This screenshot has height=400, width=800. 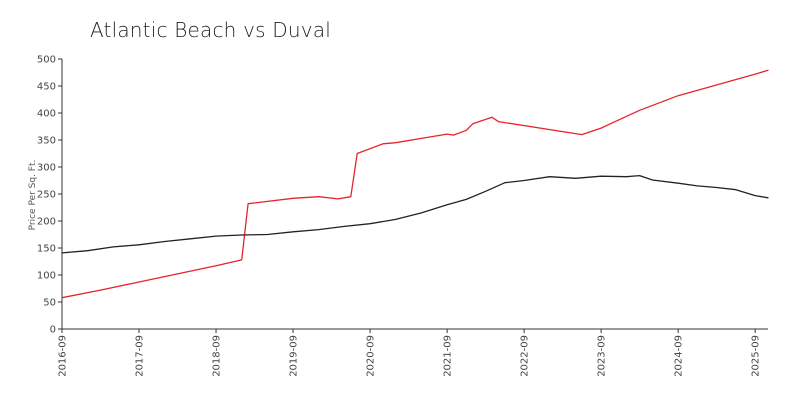 I want to click on y-tick-label: 150, so click(x=46, y=249).